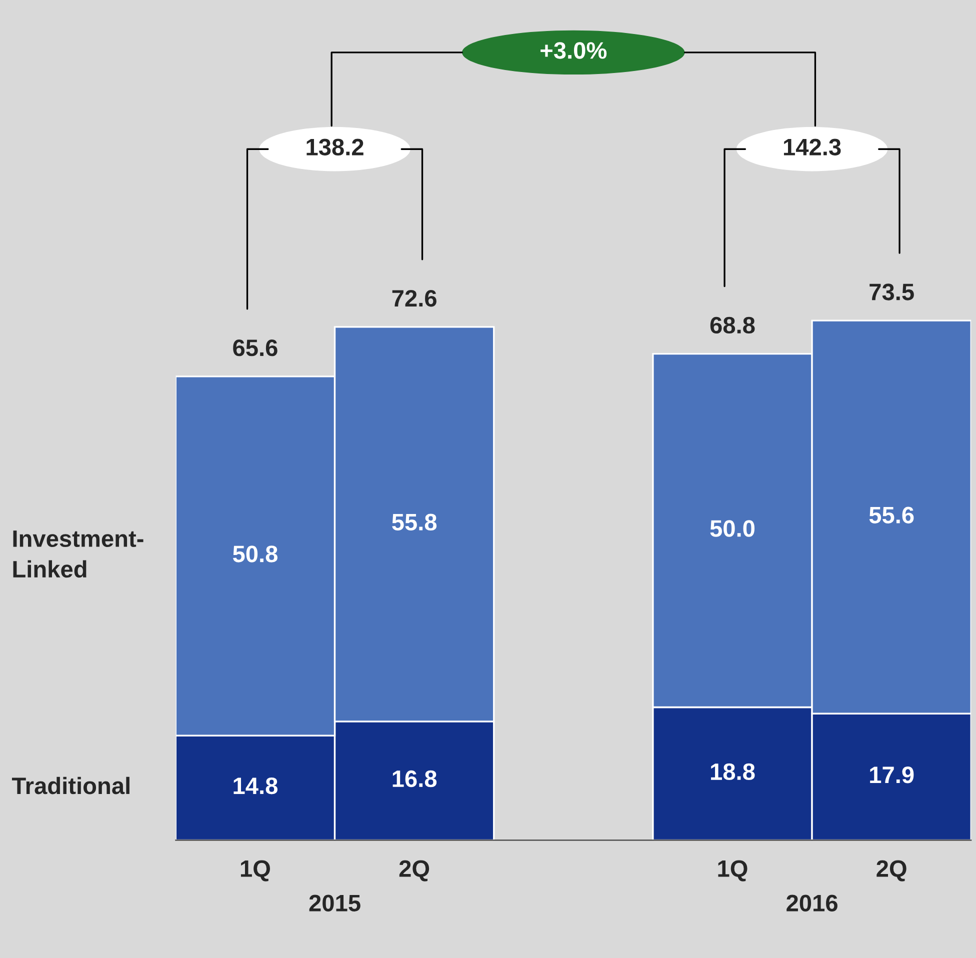 The image size is (976, 958). What do you see at coordinates (812, 147) in the screenshot?
I see `text: 142.3` at bounding box center [812, 147].